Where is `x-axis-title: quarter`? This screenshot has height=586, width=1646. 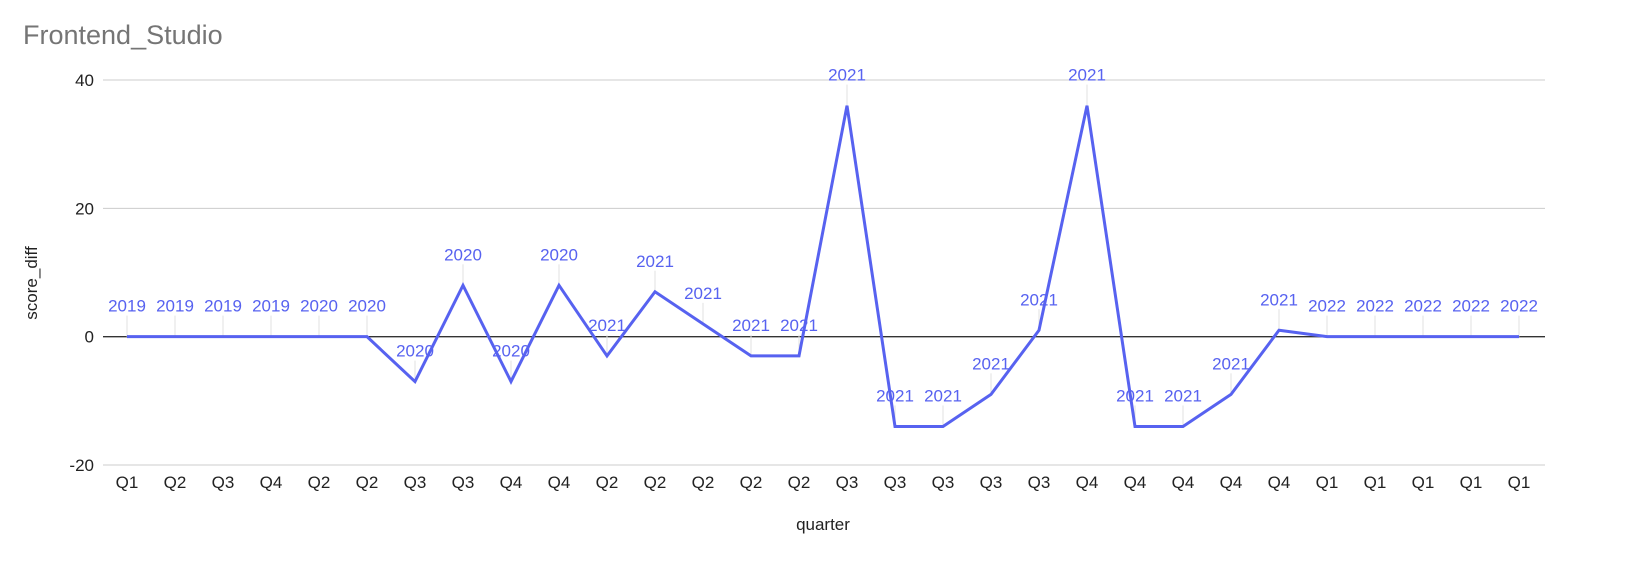 x-axis-title: quarter is located at coordinates (823, 524).